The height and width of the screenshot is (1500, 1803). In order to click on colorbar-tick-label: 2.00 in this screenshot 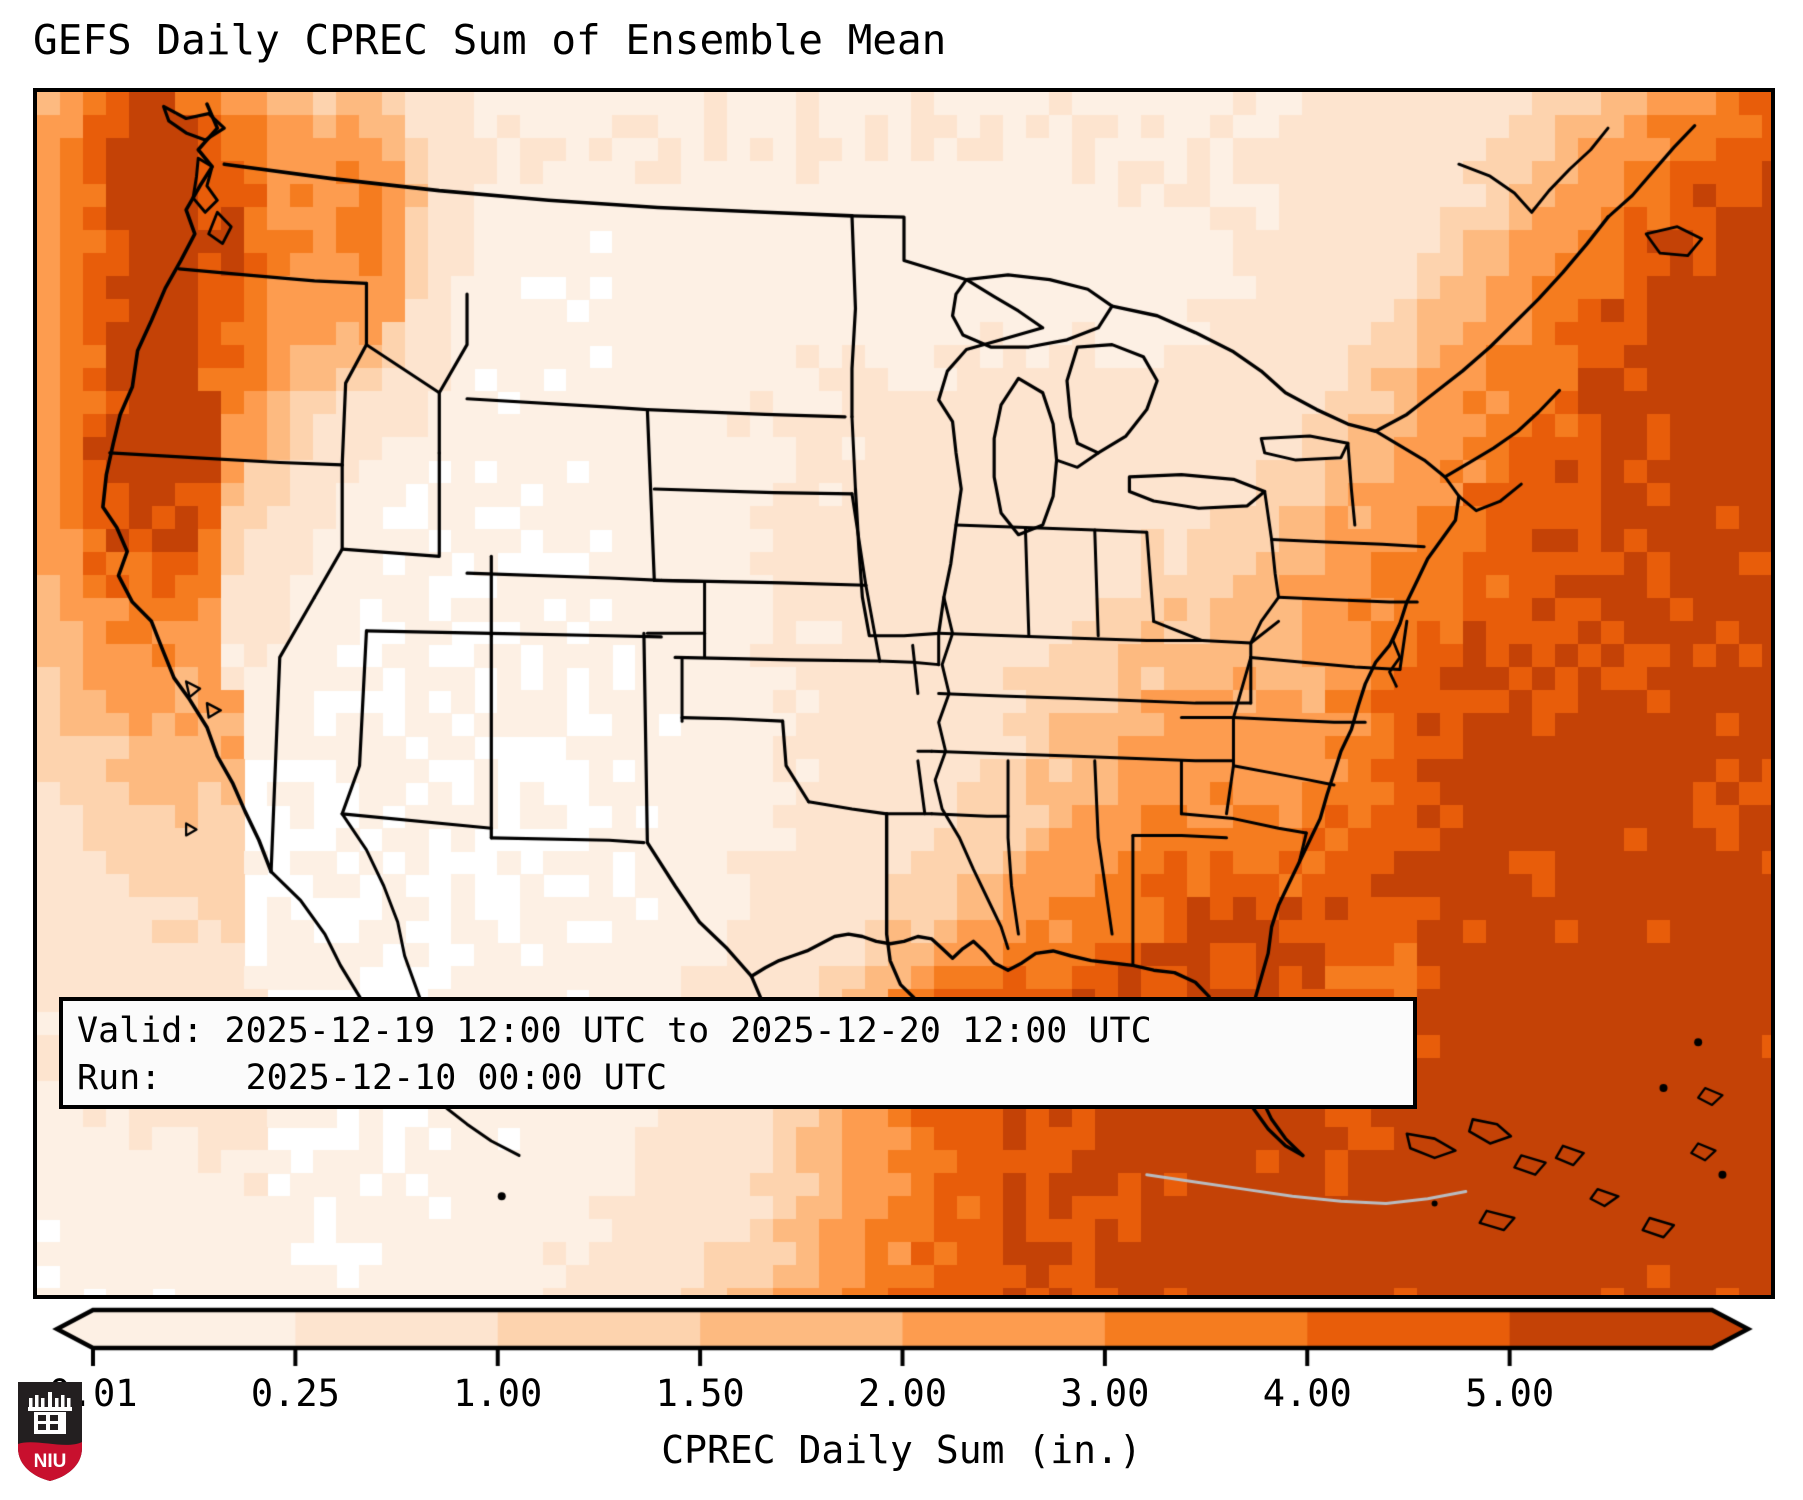, I will do `click(902, 1393)`.